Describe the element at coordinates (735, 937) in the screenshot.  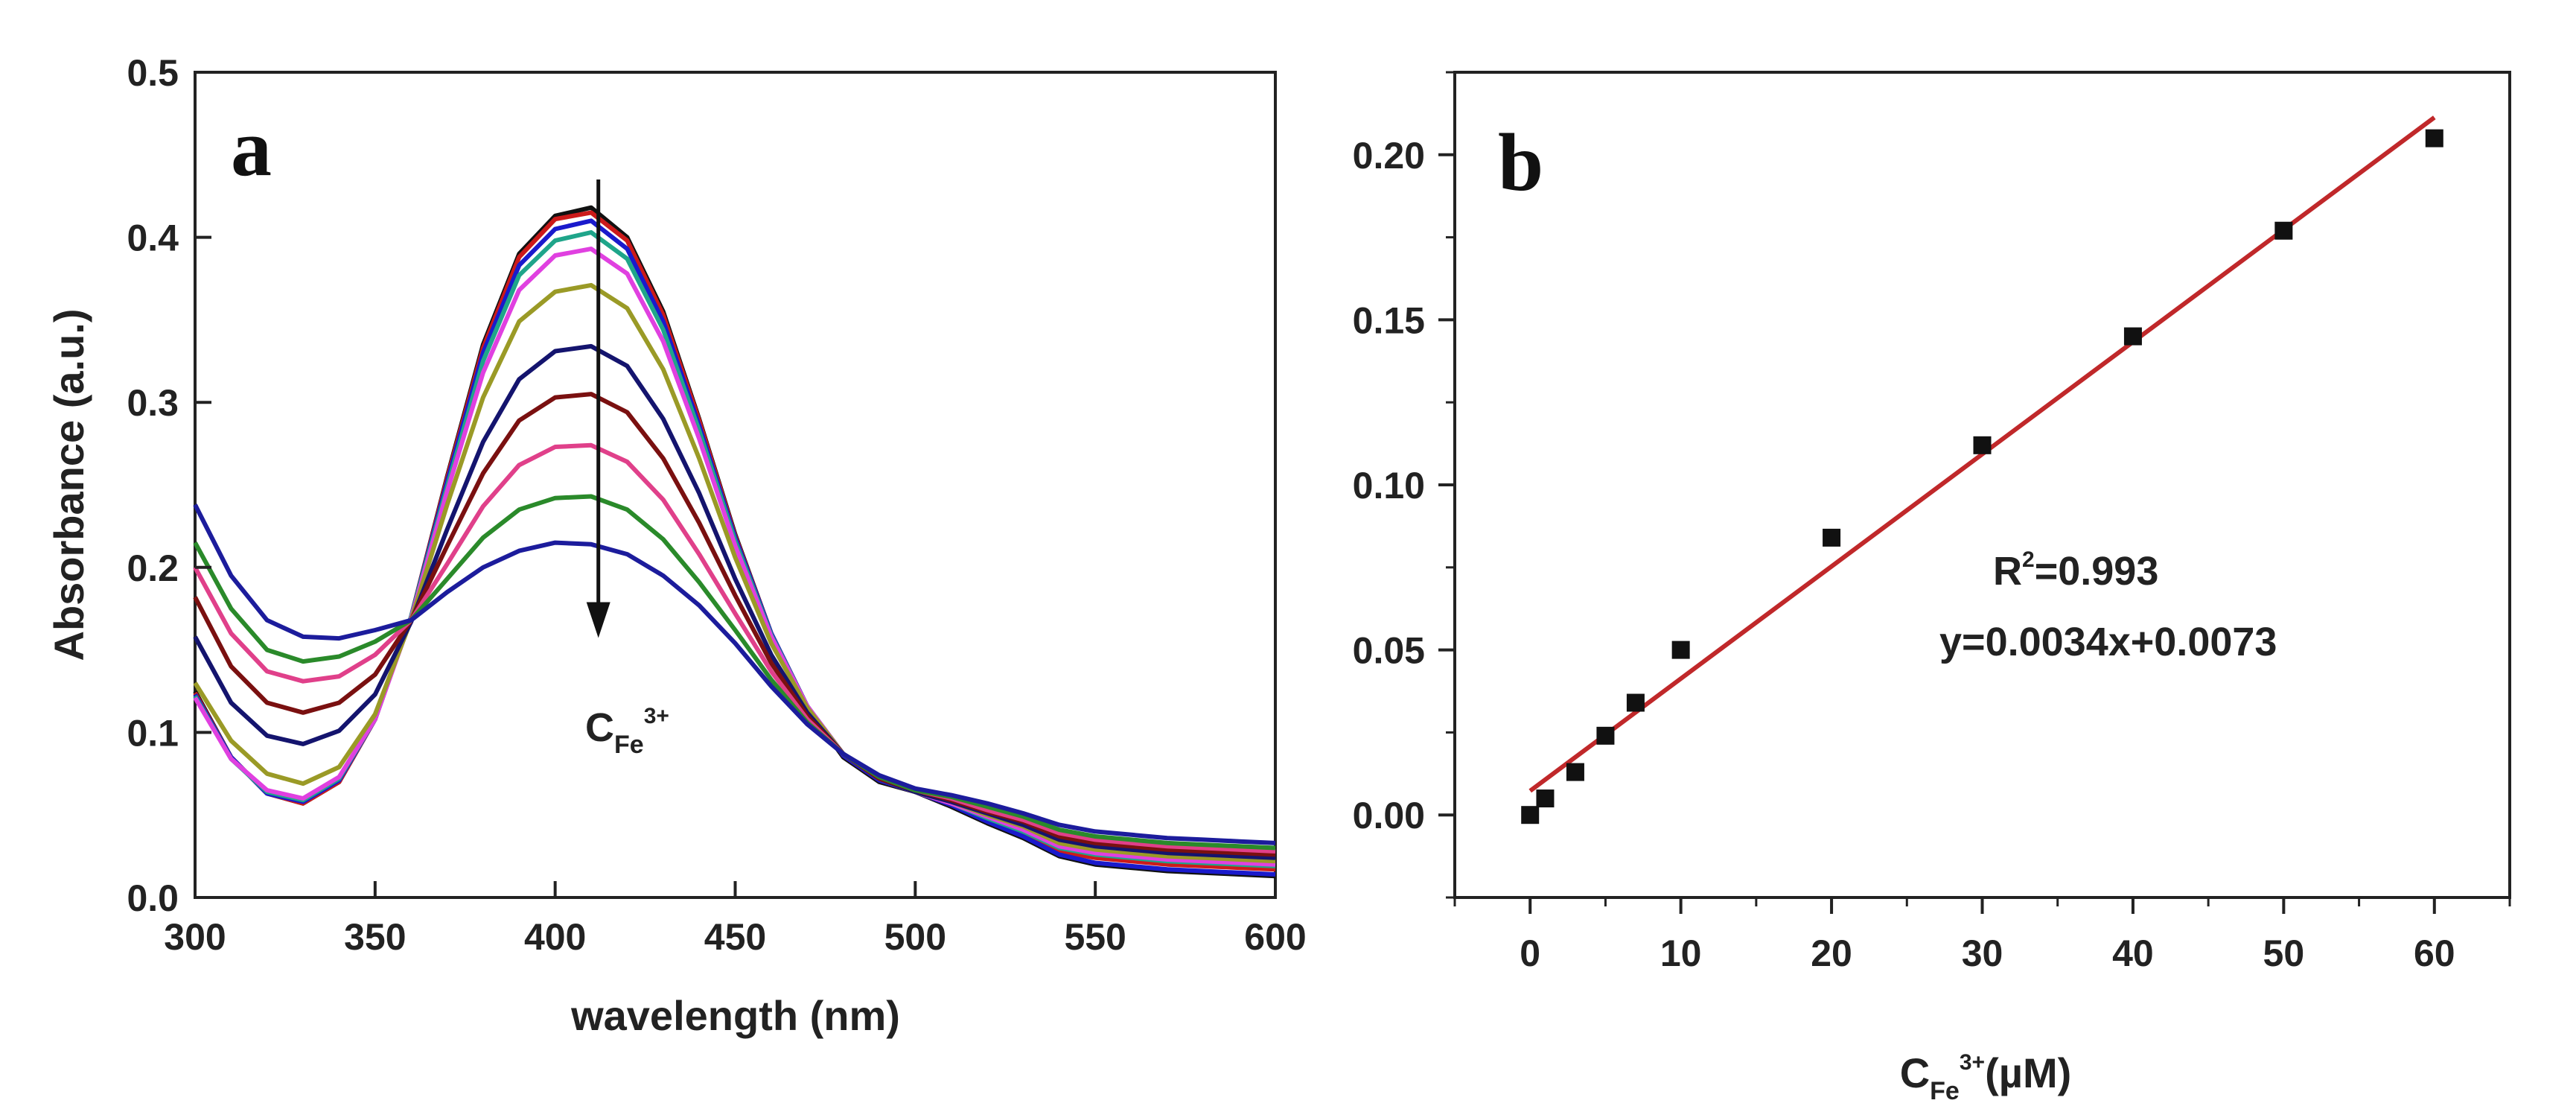
I see `panel-a-x-tick-label: 450` at that location.